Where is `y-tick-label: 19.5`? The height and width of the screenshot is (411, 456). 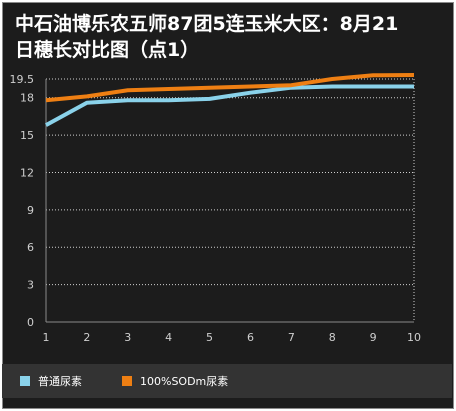 y-tick-label: 19.5 is located at coordinates (22, 79).